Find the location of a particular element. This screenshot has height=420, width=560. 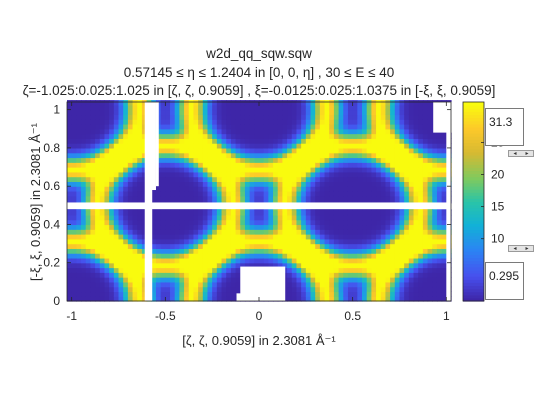

colorbar-min-spinner: ◂ ▸ is located at coordinates (521, 248).